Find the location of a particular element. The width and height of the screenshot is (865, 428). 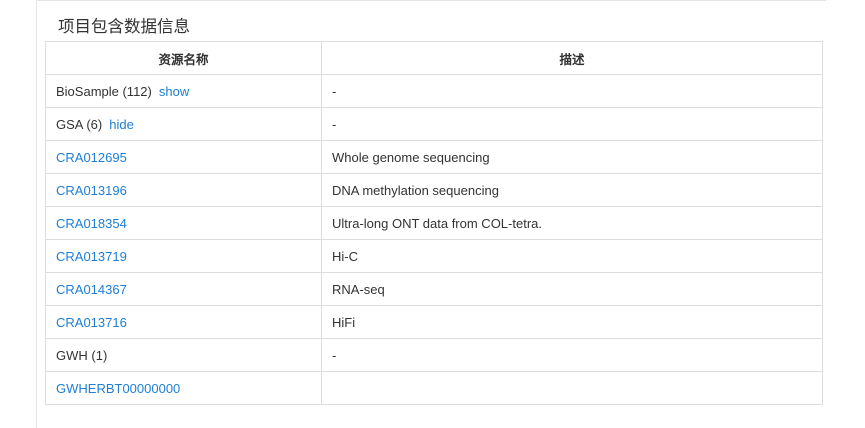

description-cell: RNA-seq is located at coordinates (572, 289).